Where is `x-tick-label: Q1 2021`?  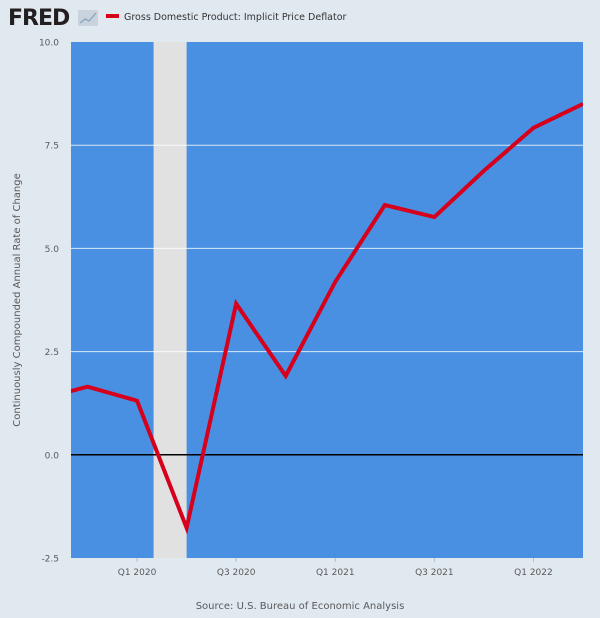
x-tick-label: Q1 2021 is located at coordinates (335, 573).